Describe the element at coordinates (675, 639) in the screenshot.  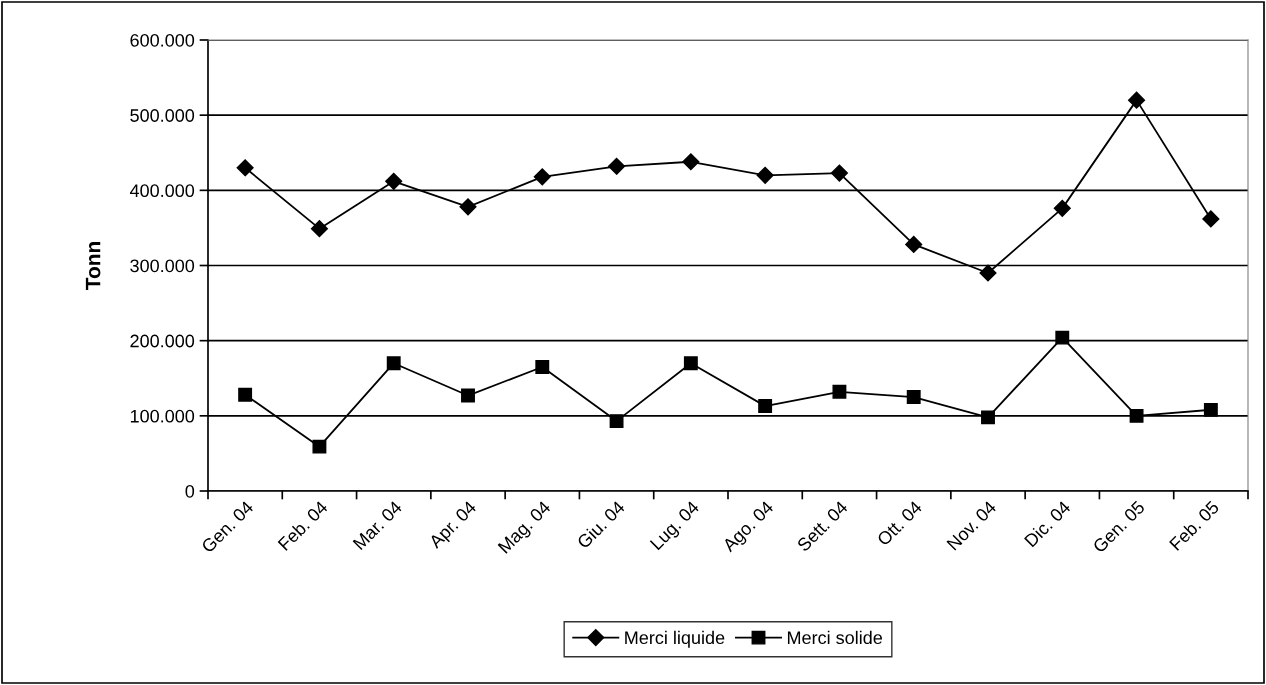
I see `legend-label: Merci liquide` at that location.